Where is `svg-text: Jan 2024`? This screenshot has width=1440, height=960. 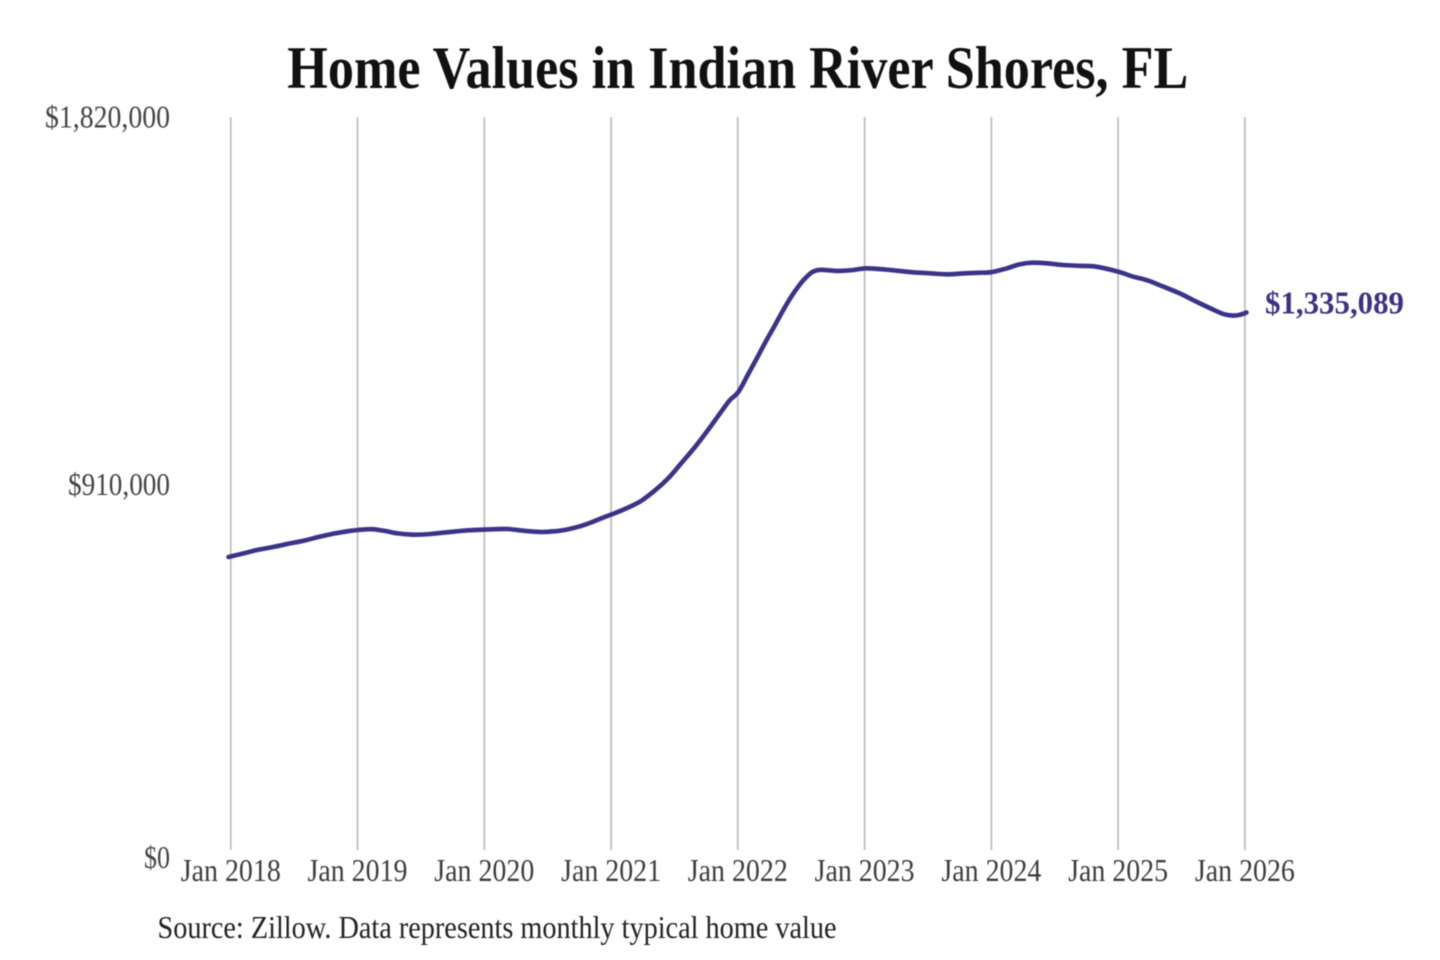 svg-text: Jan 2024 is located at coordinates (991, 870).